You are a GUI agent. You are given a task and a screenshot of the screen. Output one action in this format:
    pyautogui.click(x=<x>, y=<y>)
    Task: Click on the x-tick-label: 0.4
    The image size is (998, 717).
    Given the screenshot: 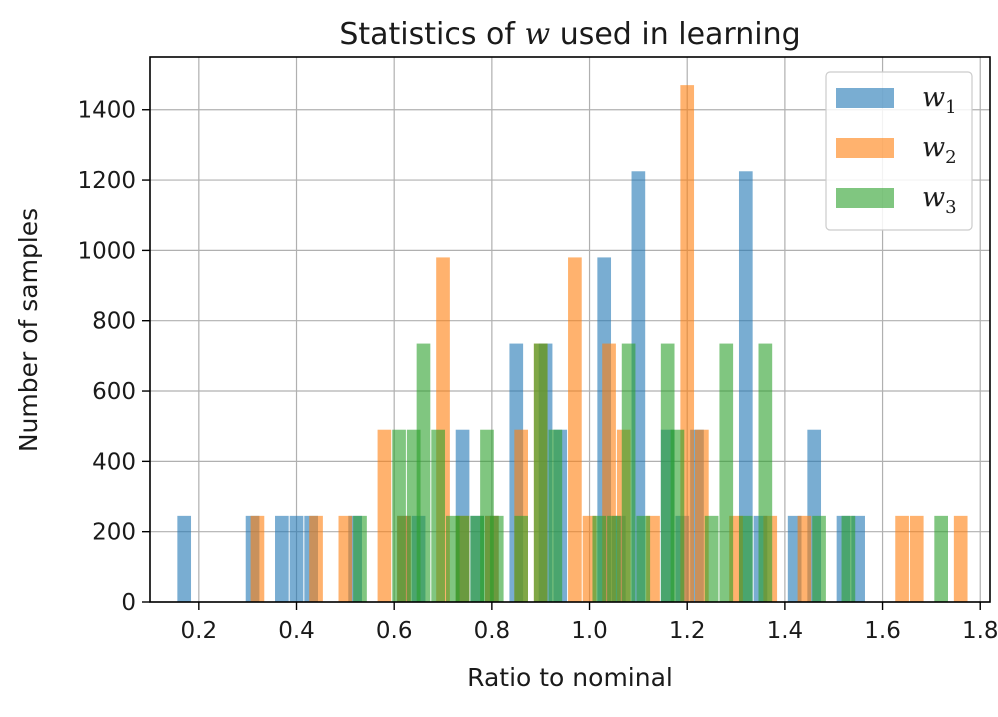 What is the action you would take?
    pyautogui.click(x=296, y=631)
    